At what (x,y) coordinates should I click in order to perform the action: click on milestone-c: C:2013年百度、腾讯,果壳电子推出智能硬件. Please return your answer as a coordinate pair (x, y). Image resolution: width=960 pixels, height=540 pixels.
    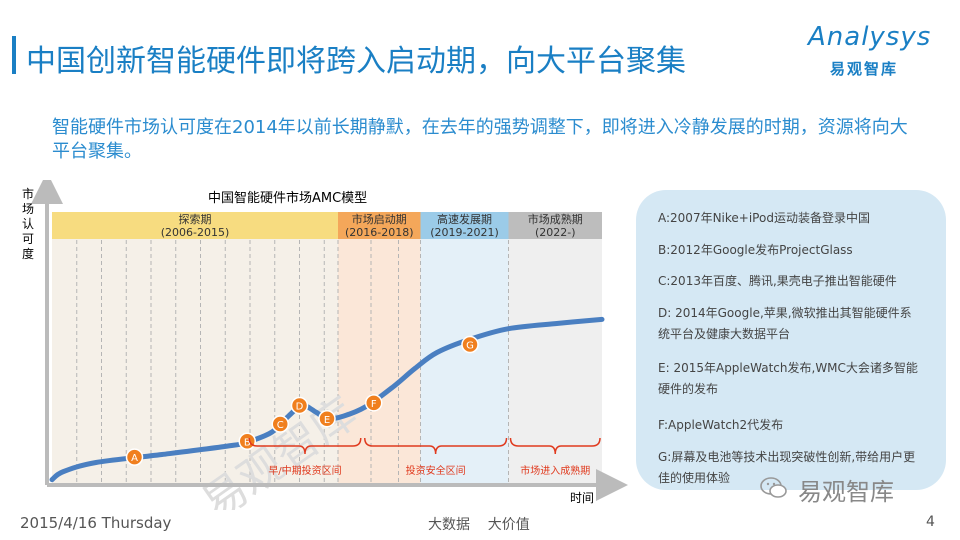
    Looking at the image, I should click on (777, 281).